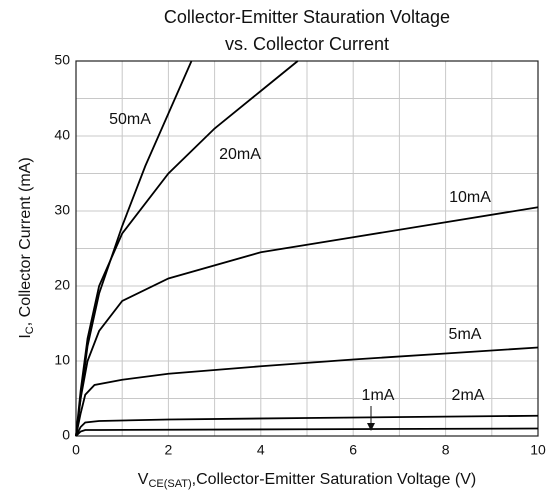  What do you see at coordinates (130, 119) in the screenshot?
I see `curve-label: 50mA` at bounding box center [130, 119].